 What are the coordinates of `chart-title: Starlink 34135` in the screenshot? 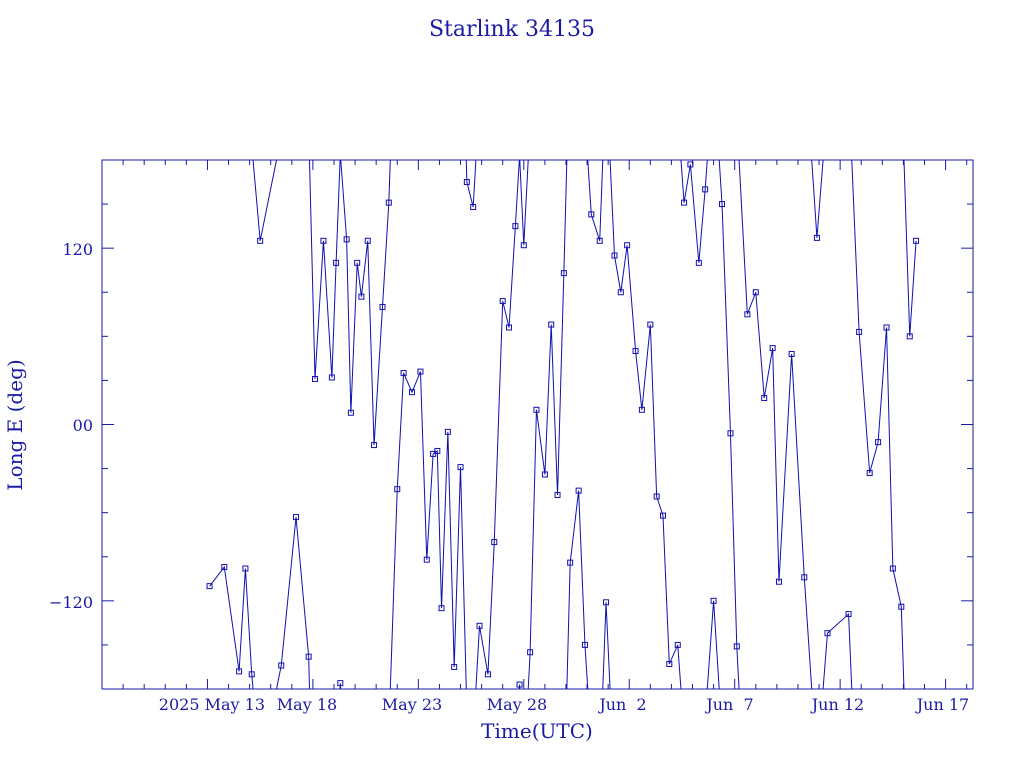 It's located at (512, 29).